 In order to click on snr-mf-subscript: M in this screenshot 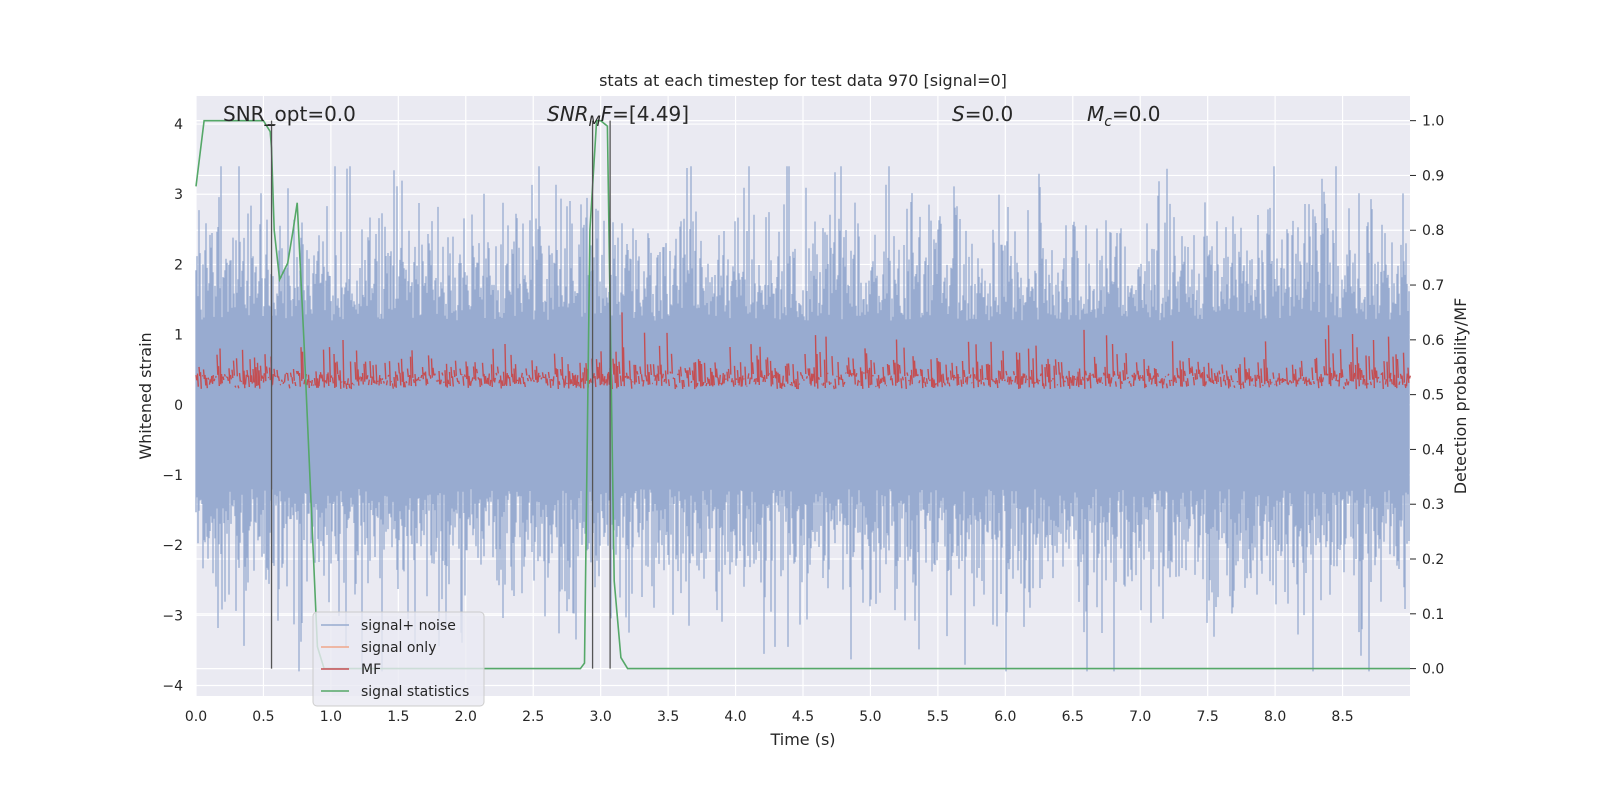, I will do `click(595, 122)`.